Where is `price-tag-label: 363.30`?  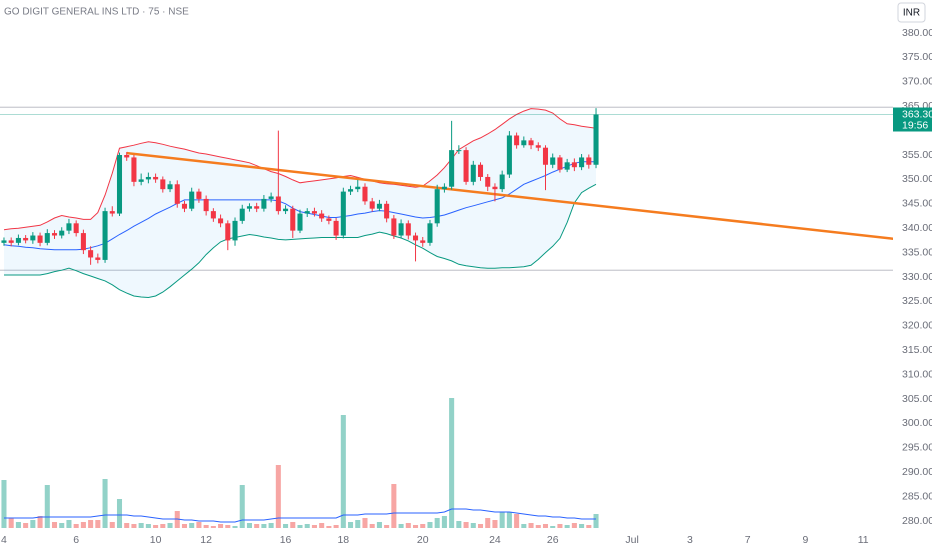
price-tag-label: 363.30 is located at coordinates (917, 114).